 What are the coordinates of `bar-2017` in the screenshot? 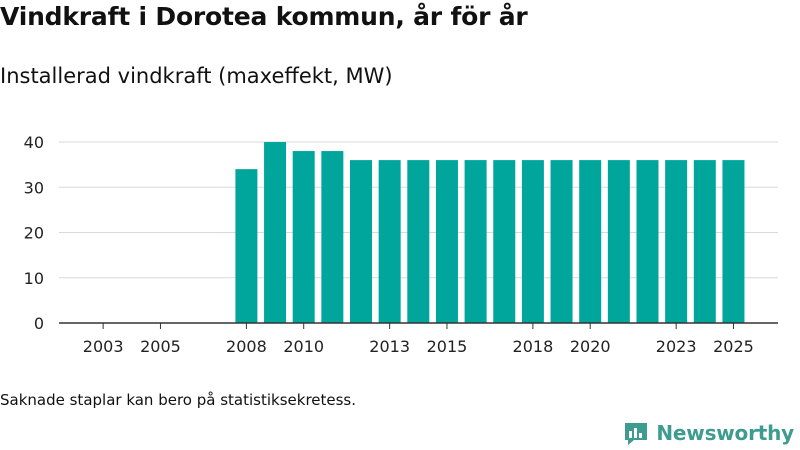 It's located at (504, 241).